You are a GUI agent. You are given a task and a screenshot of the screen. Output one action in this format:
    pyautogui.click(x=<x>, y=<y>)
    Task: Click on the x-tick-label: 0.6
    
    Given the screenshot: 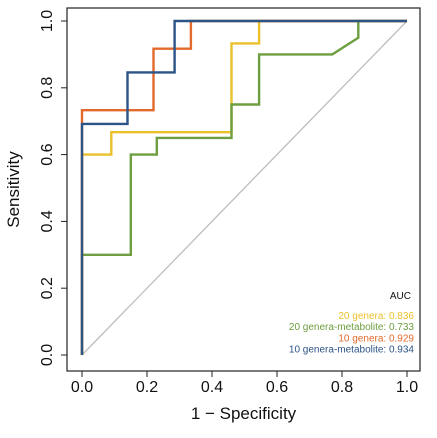 What is the action you would take?
    pyautogui.click(x=277, y=387)
    